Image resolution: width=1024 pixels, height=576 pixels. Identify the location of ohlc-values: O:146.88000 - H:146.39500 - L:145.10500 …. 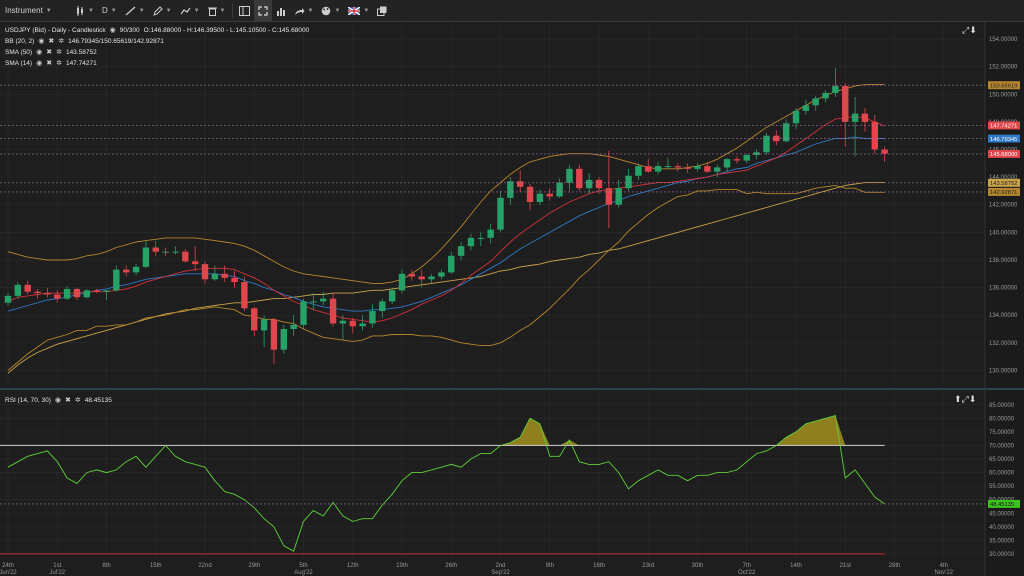
(226, 30).